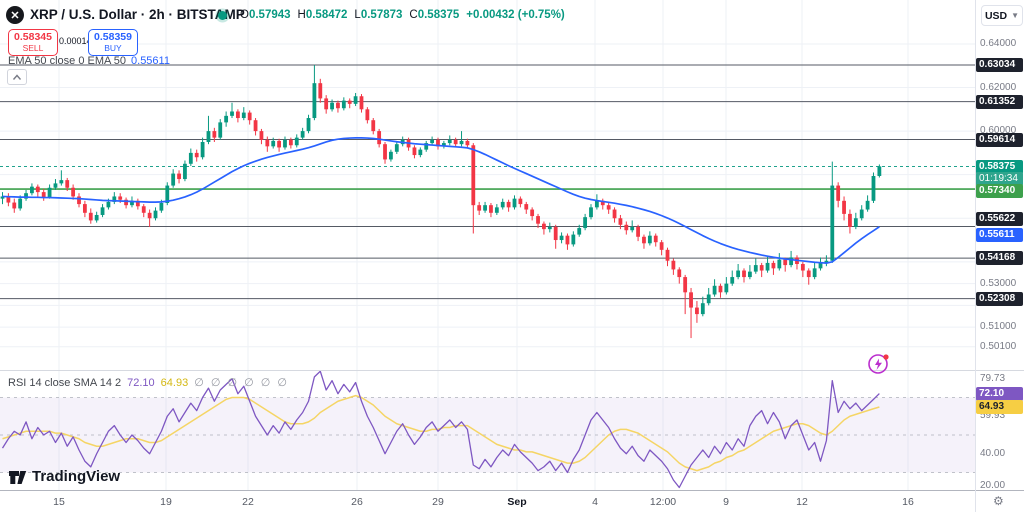 The height and width of the screenshot is (512, 1024). I want to click on open-value: 0.57943, so click(269, 15).